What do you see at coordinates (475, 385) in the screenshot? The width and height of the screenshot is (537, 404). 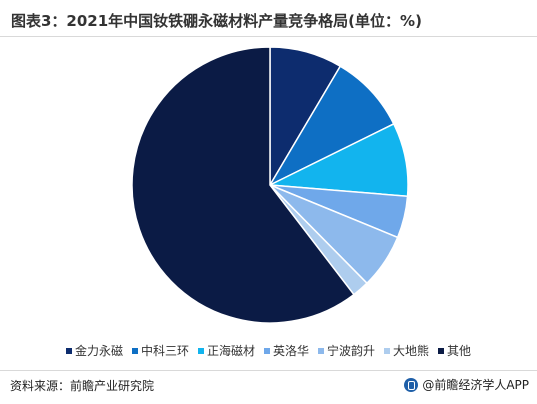 I see `brand-text: @前瞻经济学人APP` at bounding box center [475, 385].